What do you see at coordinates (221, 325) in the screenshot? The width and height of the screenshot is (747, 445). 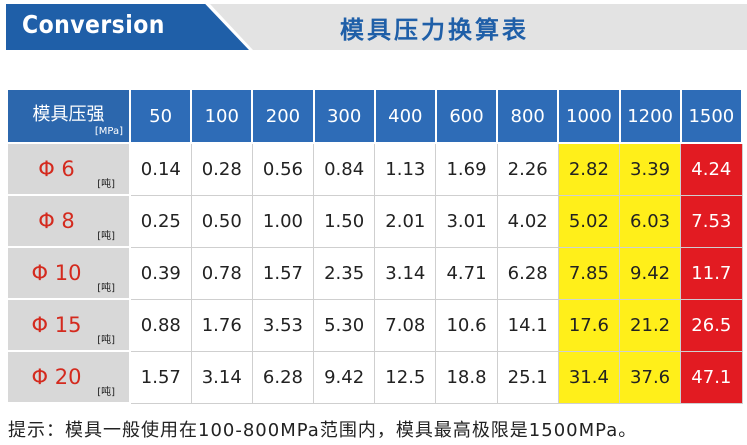 I see `value-cell: 1.76` at bounding box center [221, 325].